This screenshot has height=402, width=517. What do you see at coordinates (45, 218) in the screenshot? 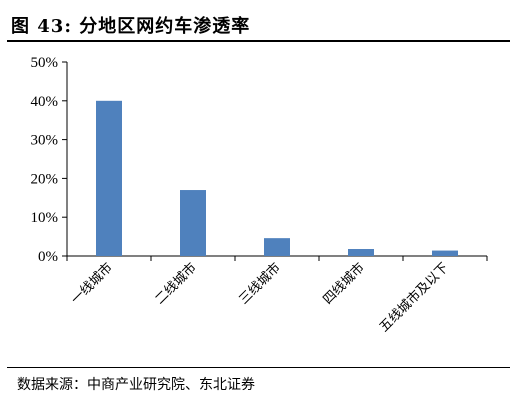
I see `y-tick-label: 10%` at bounding box center [45, 218].